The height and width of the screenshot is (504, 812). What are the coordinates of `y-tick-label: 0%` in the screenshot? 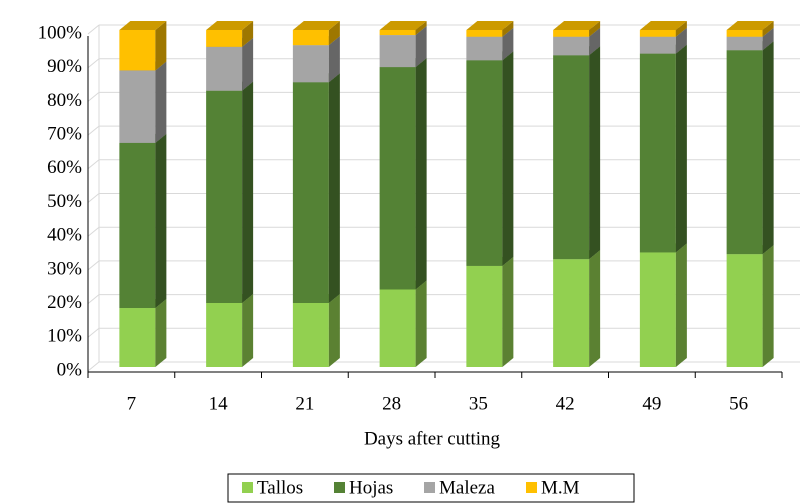 It's located at (70, 369).